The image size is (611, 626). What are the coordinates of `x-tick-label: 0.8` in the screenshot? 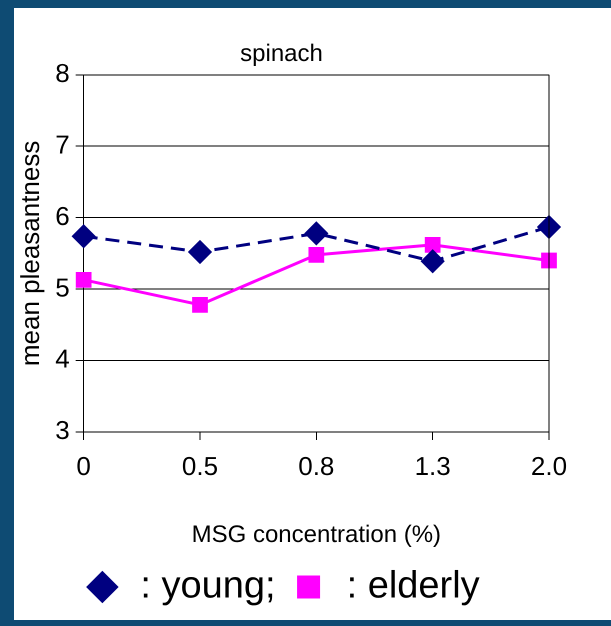 It's located at (316, 465).